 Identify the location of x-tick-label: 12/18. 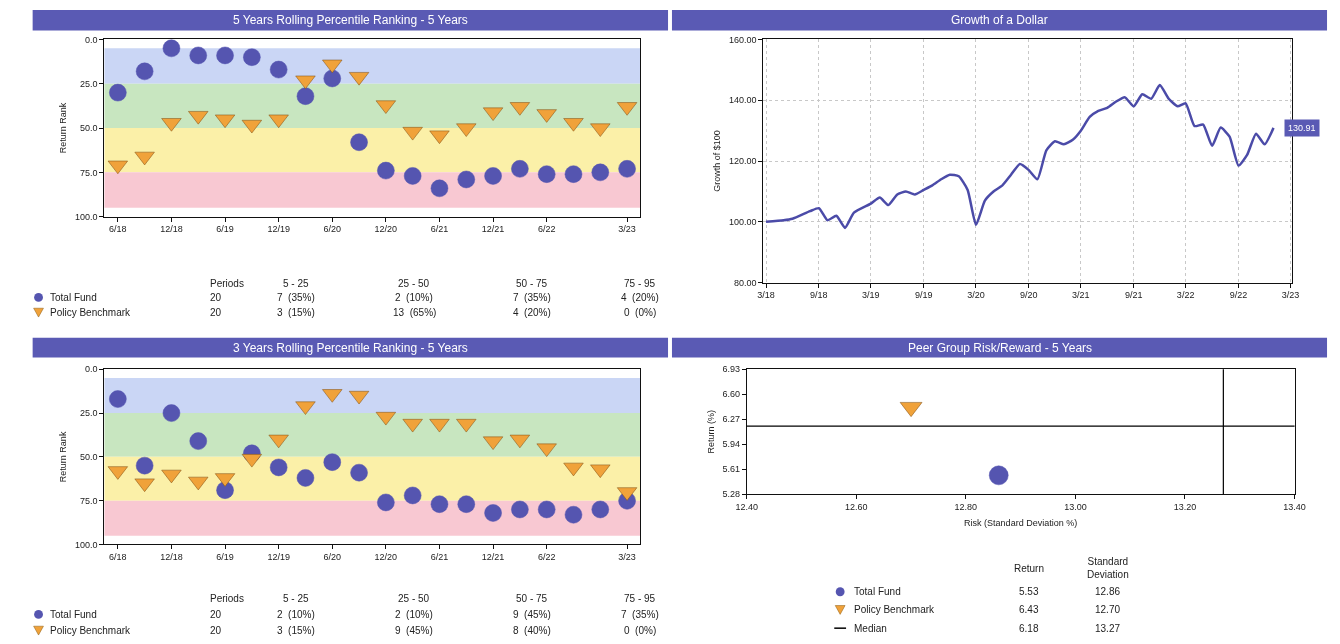
(171, 229).